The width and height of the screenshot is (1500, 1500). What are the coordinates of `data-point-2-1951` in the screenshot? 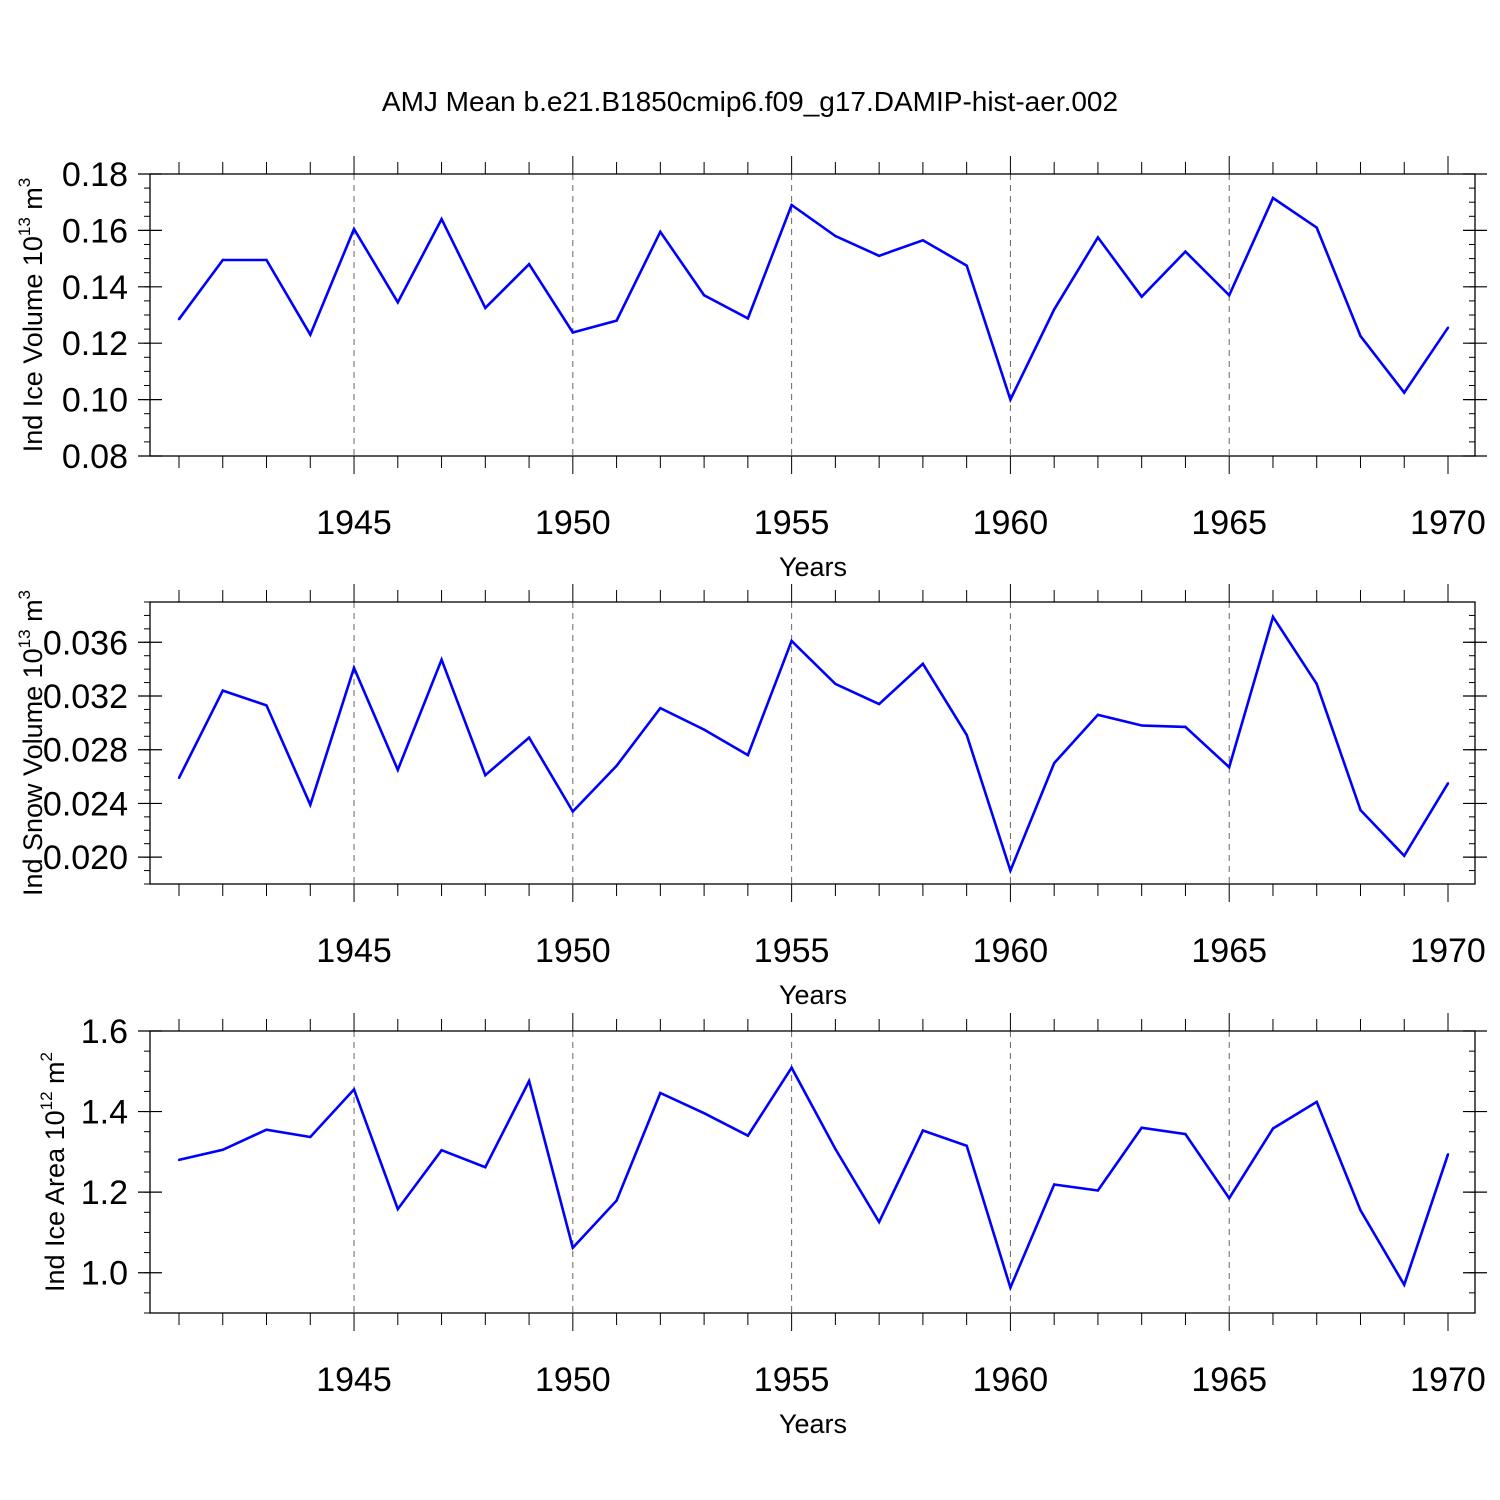 It's located at (616, 766).